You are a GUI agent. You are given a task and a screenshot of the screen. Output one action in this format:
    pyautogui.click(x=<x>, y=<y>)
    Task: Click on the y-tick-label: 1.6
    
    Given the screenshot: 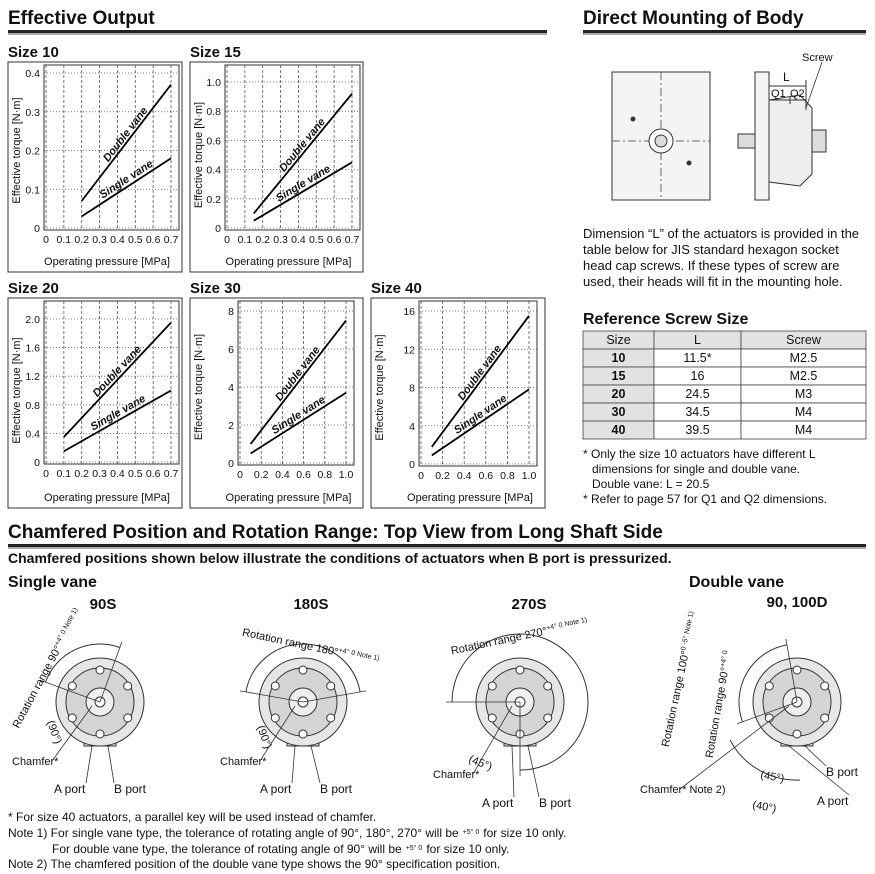 What is the action you would take?
    pyautogui.click(x=32, y=349)
    